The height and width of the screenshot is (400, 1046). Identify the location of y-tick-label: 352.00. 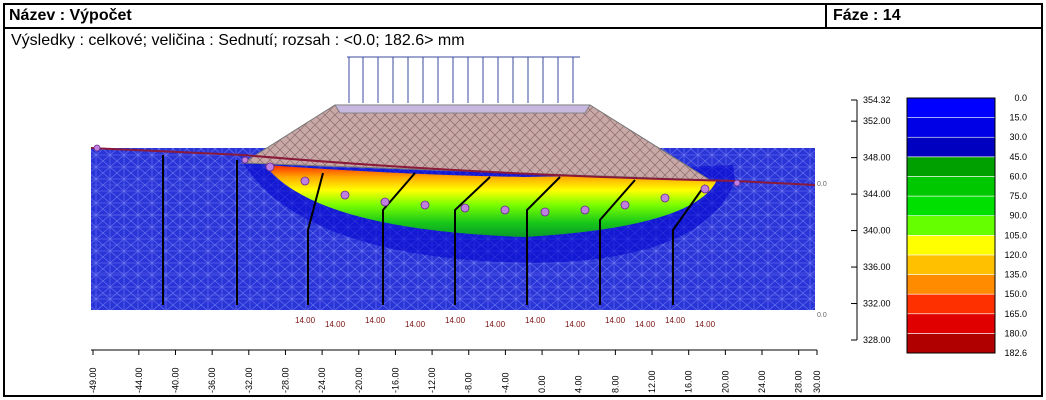
(877, 121).